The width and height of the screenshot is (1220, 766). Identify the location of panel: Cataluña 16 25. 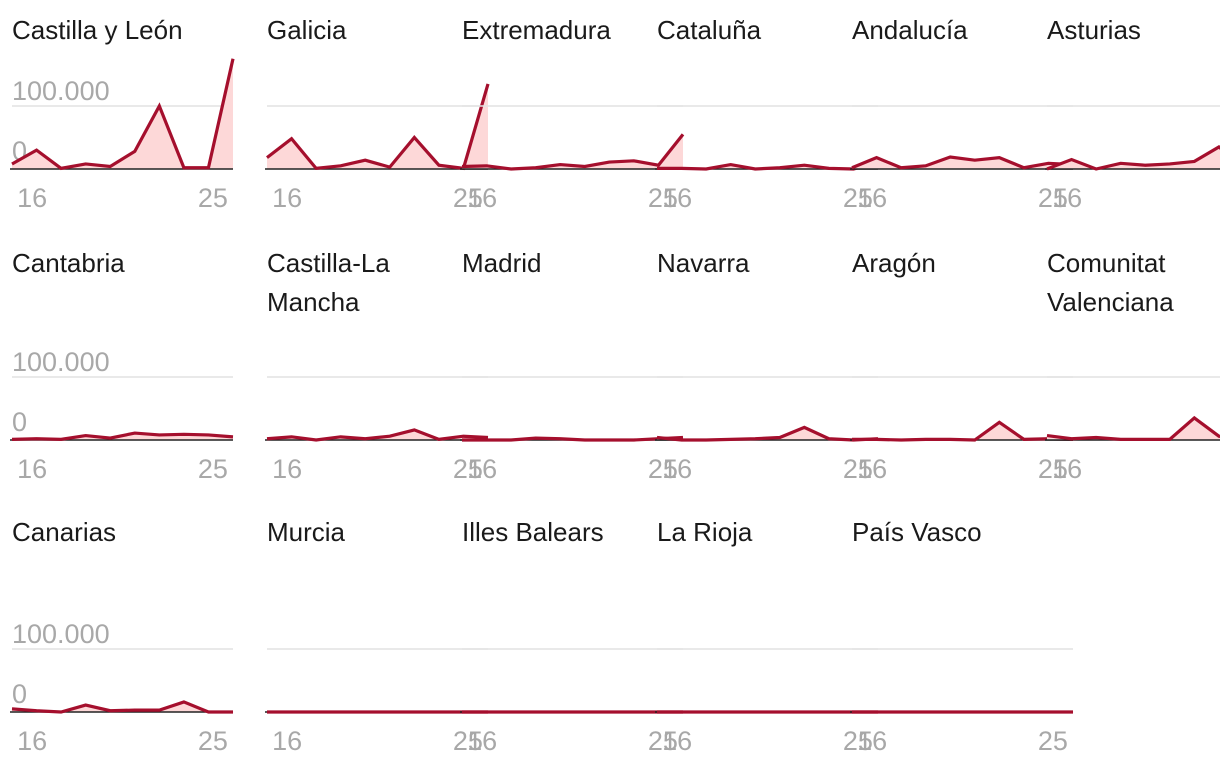
(767, 114).